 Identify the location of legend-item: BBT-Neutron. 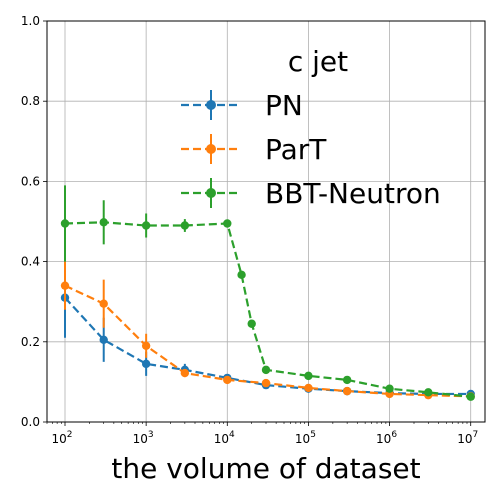
(311, 193).